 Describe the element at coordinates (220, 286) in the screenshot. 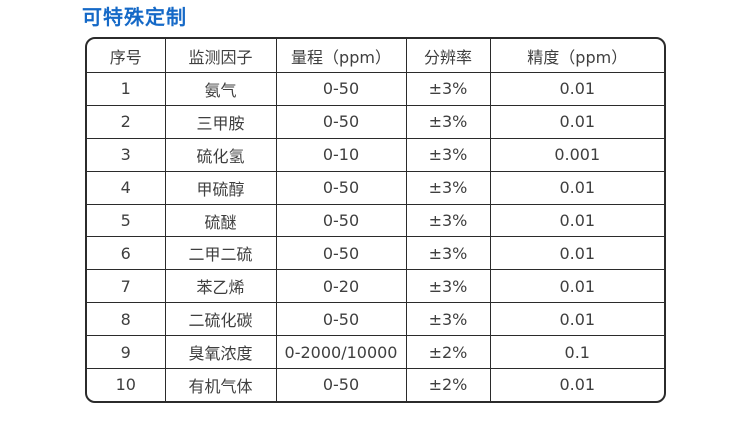

I see `cell-factor: 苯乙烯` at that location.